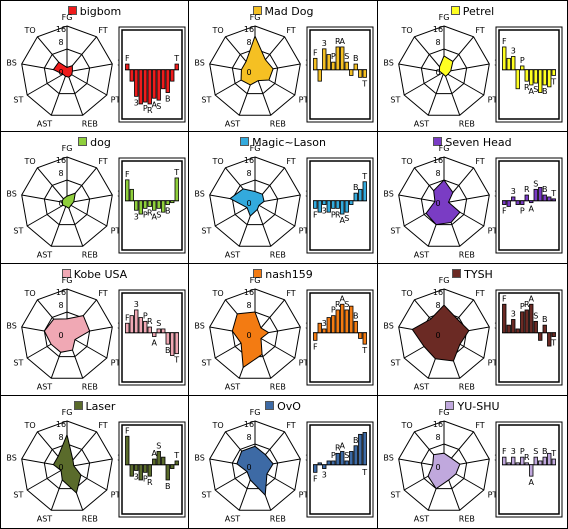 The height and width of the screenshot is (529, 568). I want to click on team-panel: YU-SHU1680FGFT3PTREBASTSTBSTOF3PRASBT, so click(473, 462).